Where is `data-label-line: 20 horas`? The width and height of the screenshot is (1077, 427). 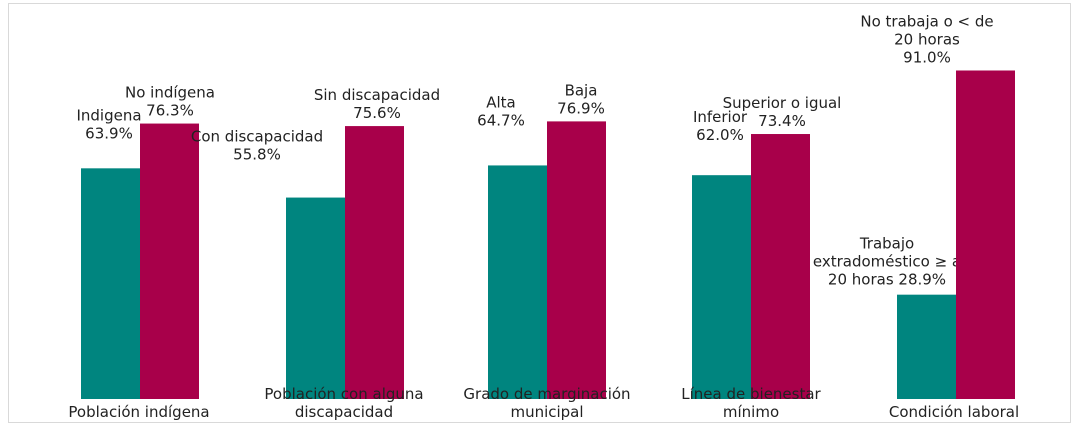 data-label-line: 20 horas is located at coordinates (927, 39).